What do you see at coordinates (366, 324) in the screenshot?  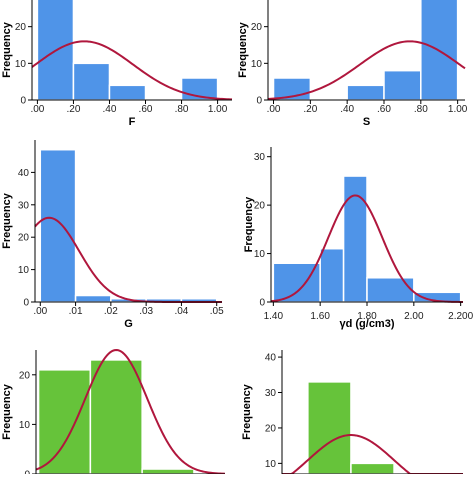 I see `x-axis-label: γd (g/cm3)` at bounding box center [366, 324].